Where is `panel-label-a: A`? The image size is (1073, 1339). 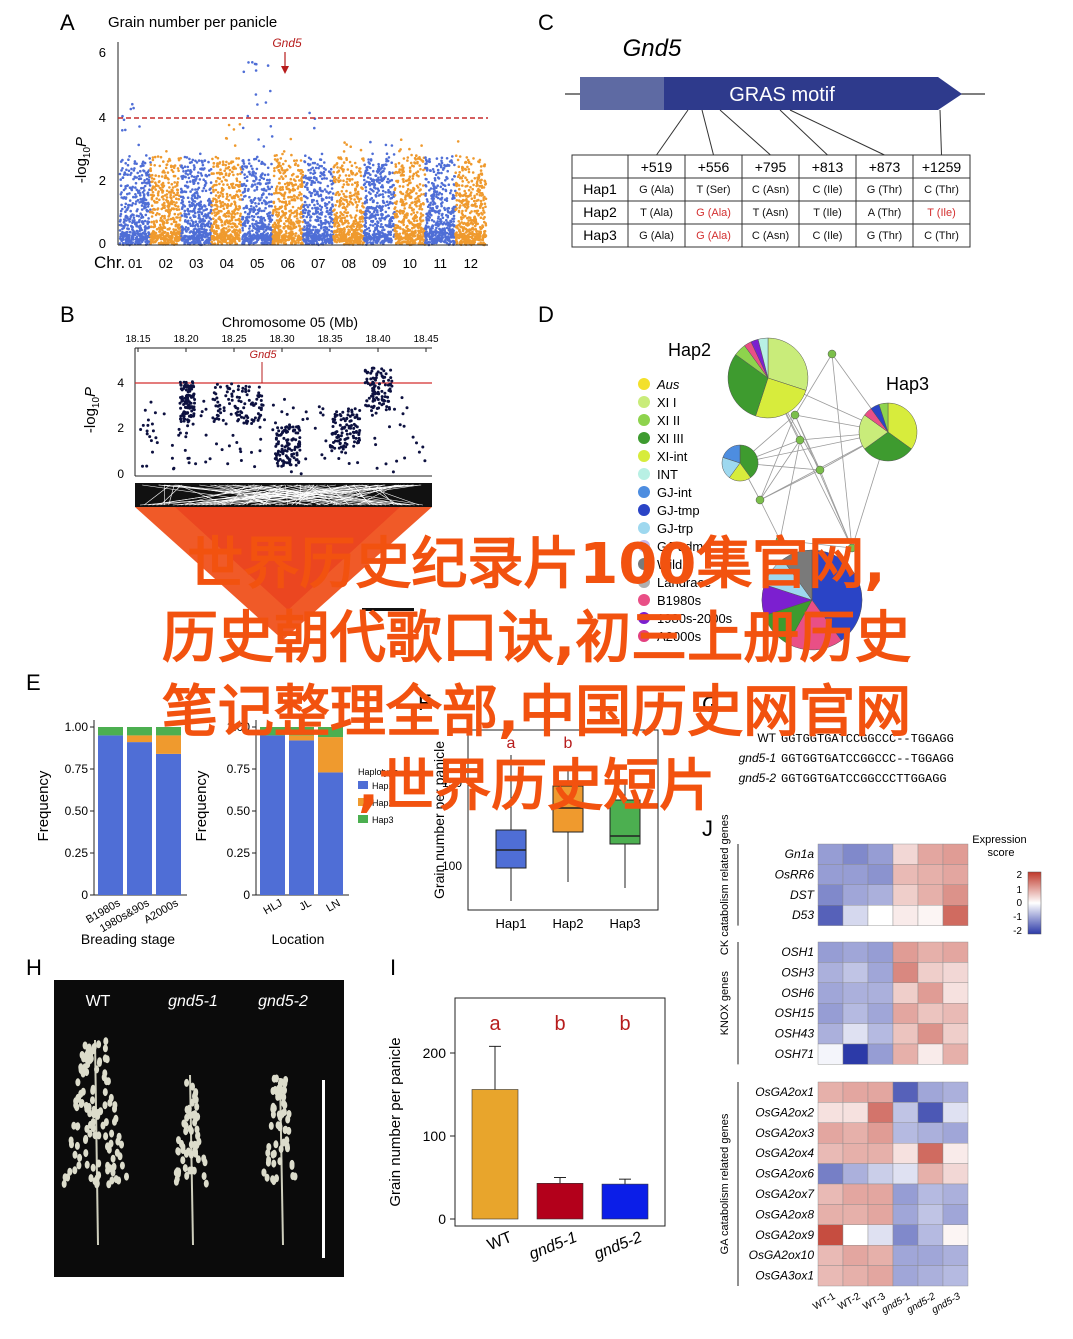 panel-label-a: A is located at coordinates (67, 22).